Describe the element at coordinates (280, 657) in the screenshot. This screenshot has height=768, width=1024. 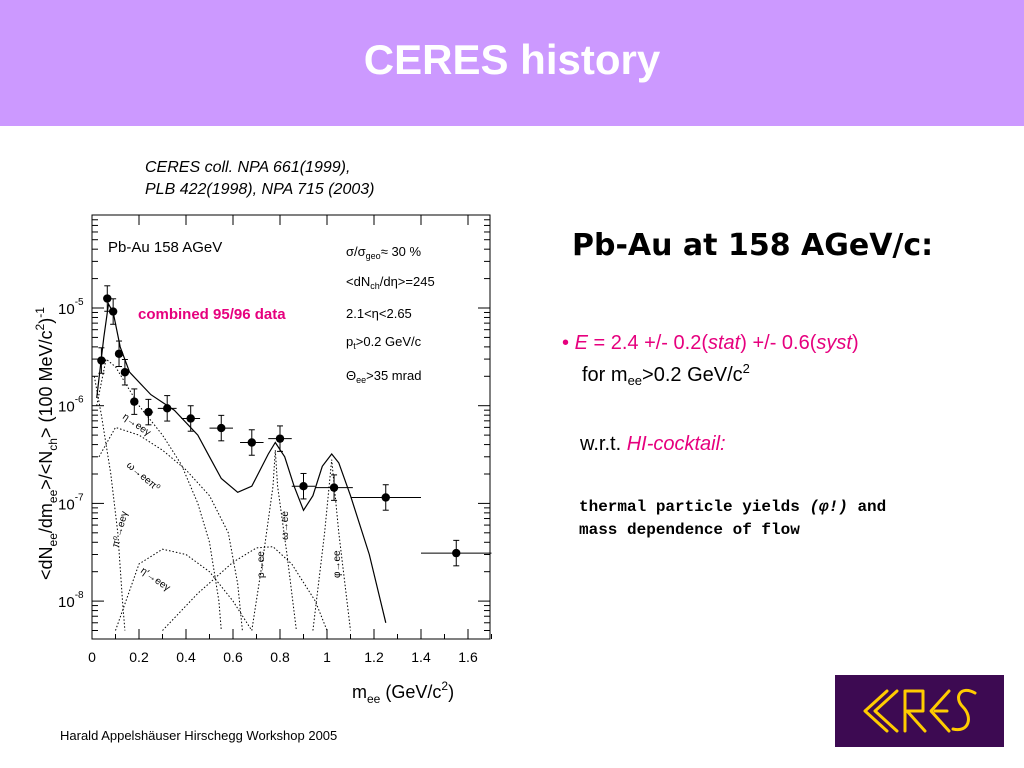
I see `x-tick-label: 0.8` at that location.